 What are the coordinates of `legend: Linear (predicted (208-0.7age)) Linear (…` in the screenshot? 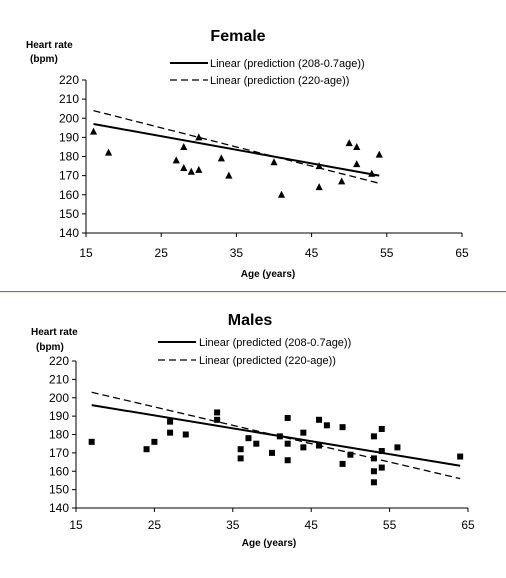 It's located at (254, 352).